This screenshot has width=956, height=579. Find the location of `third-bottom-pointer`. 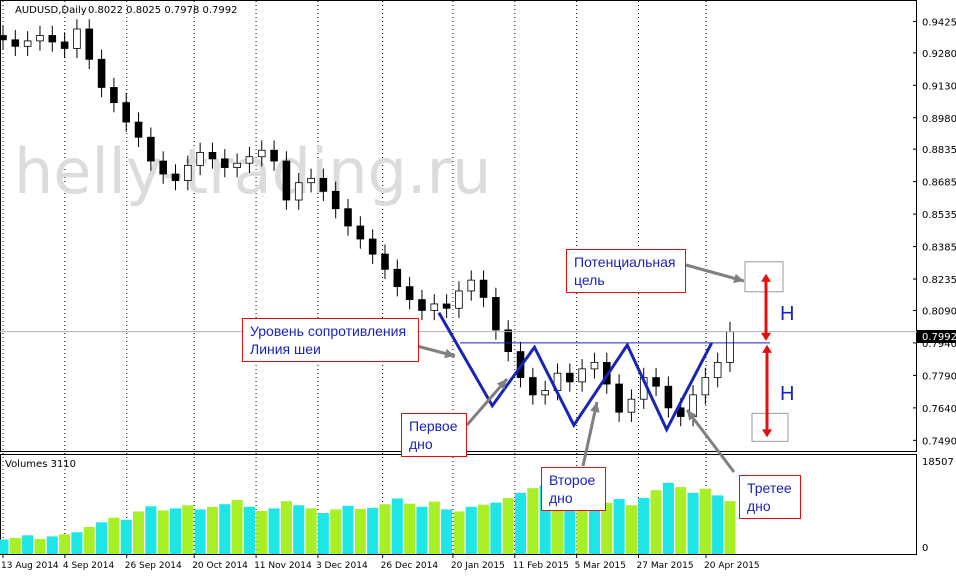

third-bottom-pointer is located at coordinates (710, 441).